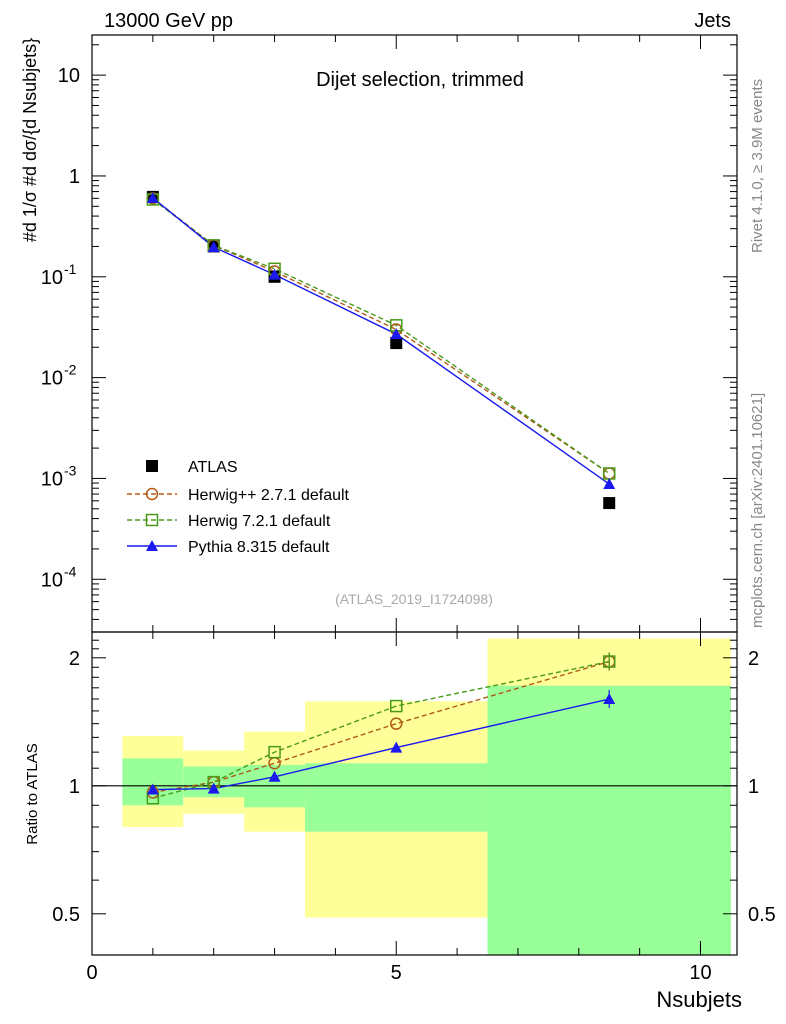  Describe the element at coordinates (700, 973) in the screenshot. I see `x-tick-label: 10` at that location.